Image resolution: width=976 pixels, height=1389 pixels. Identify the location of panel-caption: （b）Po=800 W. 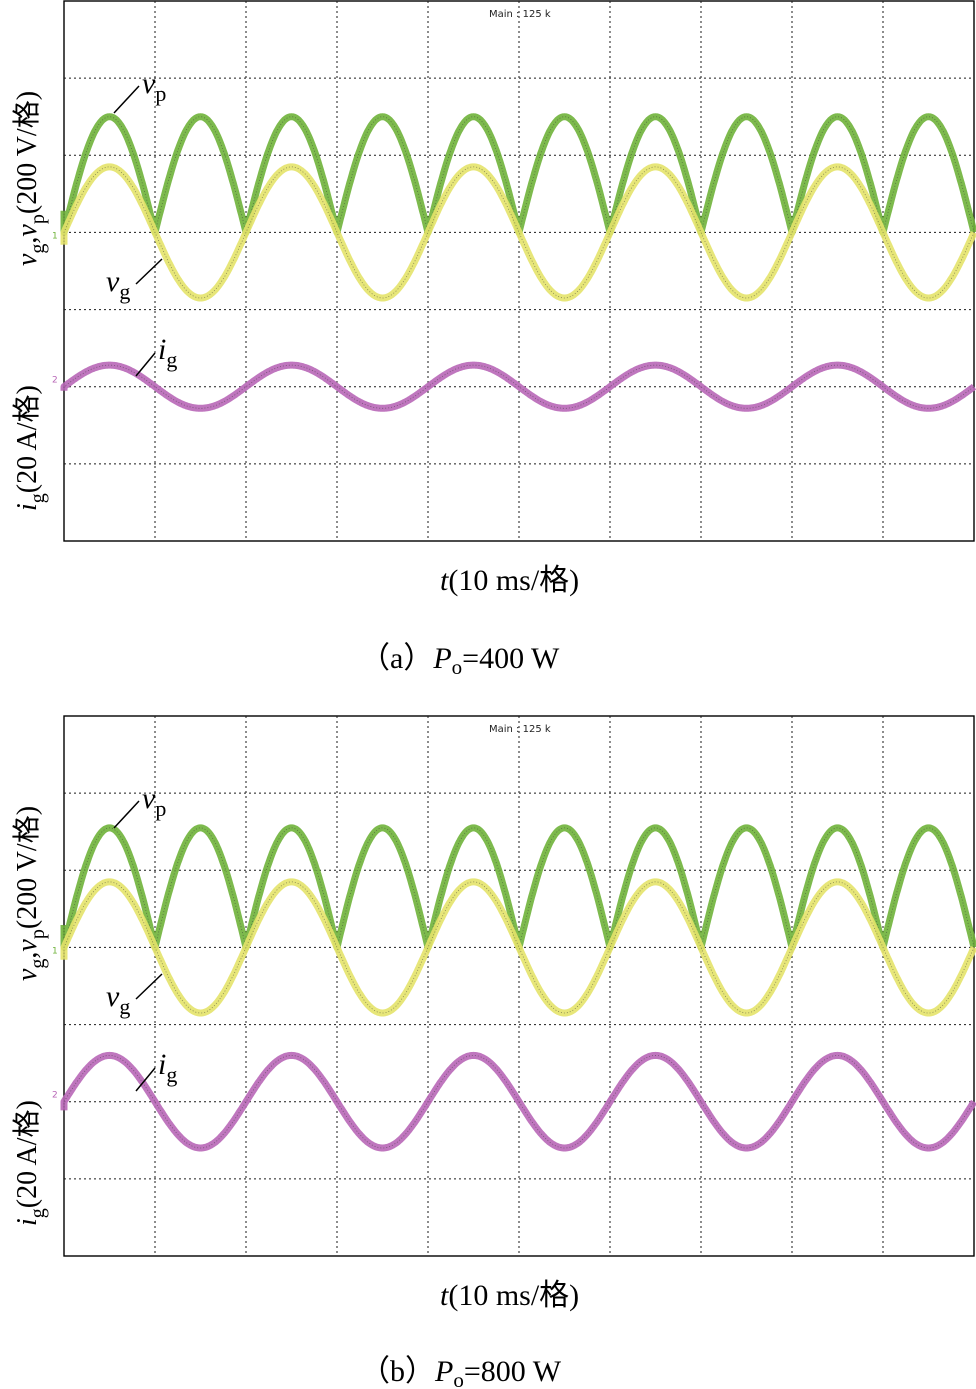
(461, 1372).